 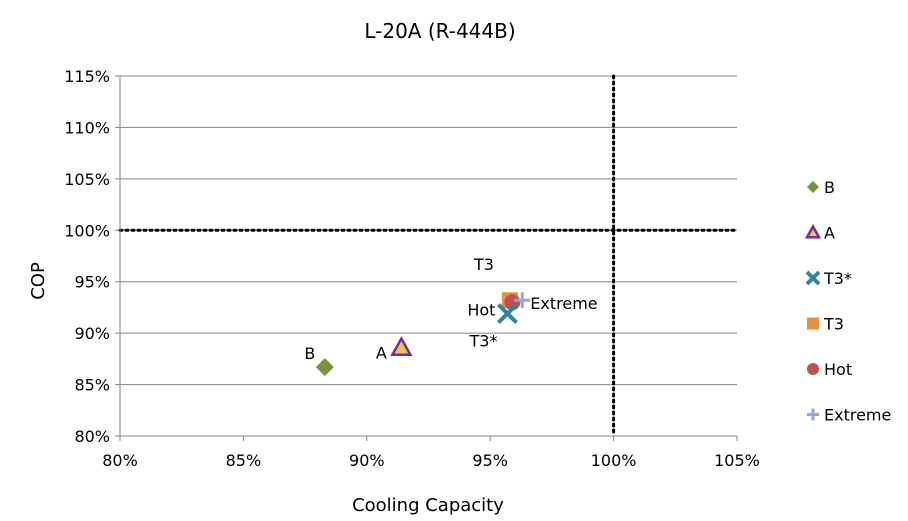 I want to click on legend-label: A, so click(x=829, y=233).